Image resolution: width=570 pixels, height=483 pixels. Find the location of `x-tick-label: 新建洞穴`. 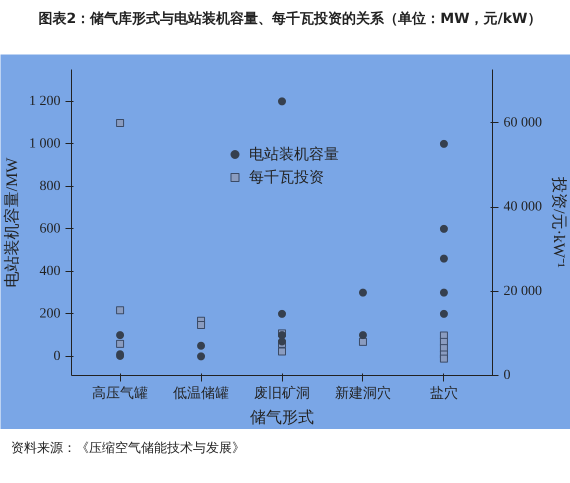

x-tick-label: 新建洞穴 is located at coordinates (362, 394).